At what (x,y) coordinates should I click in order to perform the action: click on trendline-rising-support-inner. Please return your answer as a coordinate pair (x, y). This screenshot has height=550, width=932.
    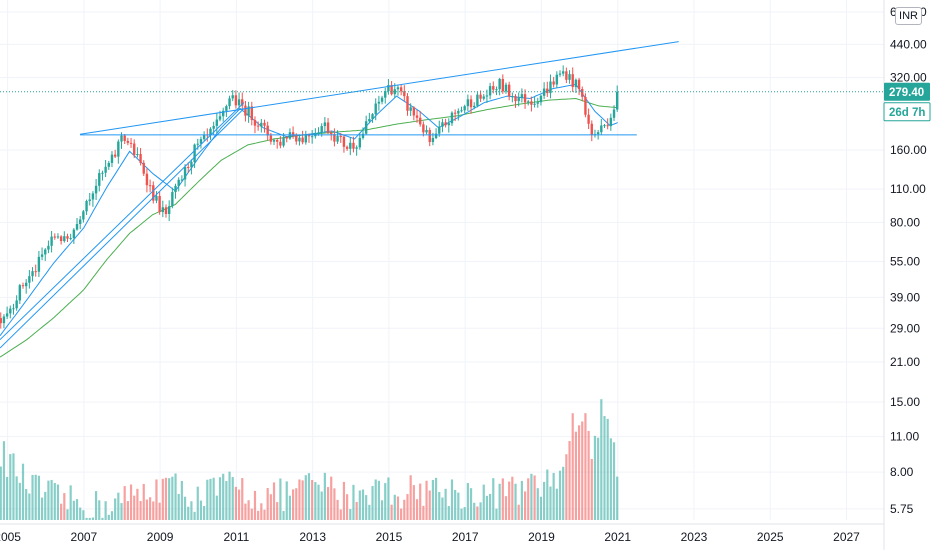
    Looking at the image, I should click on (122, 228).